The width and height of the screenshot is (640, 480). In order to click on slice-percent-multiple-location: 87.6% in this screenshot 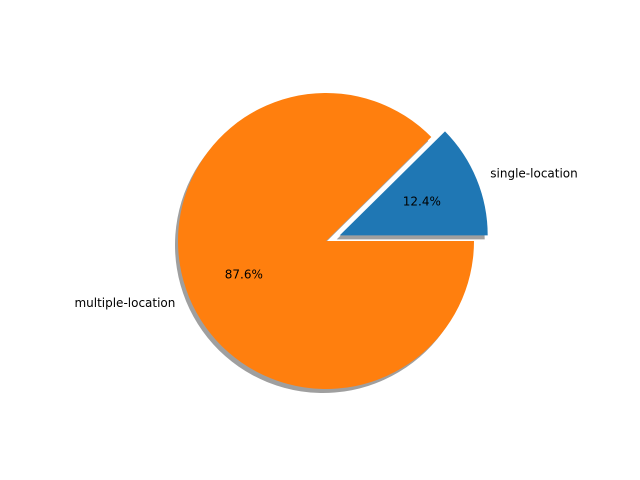, I will do `click(244, 275)`.